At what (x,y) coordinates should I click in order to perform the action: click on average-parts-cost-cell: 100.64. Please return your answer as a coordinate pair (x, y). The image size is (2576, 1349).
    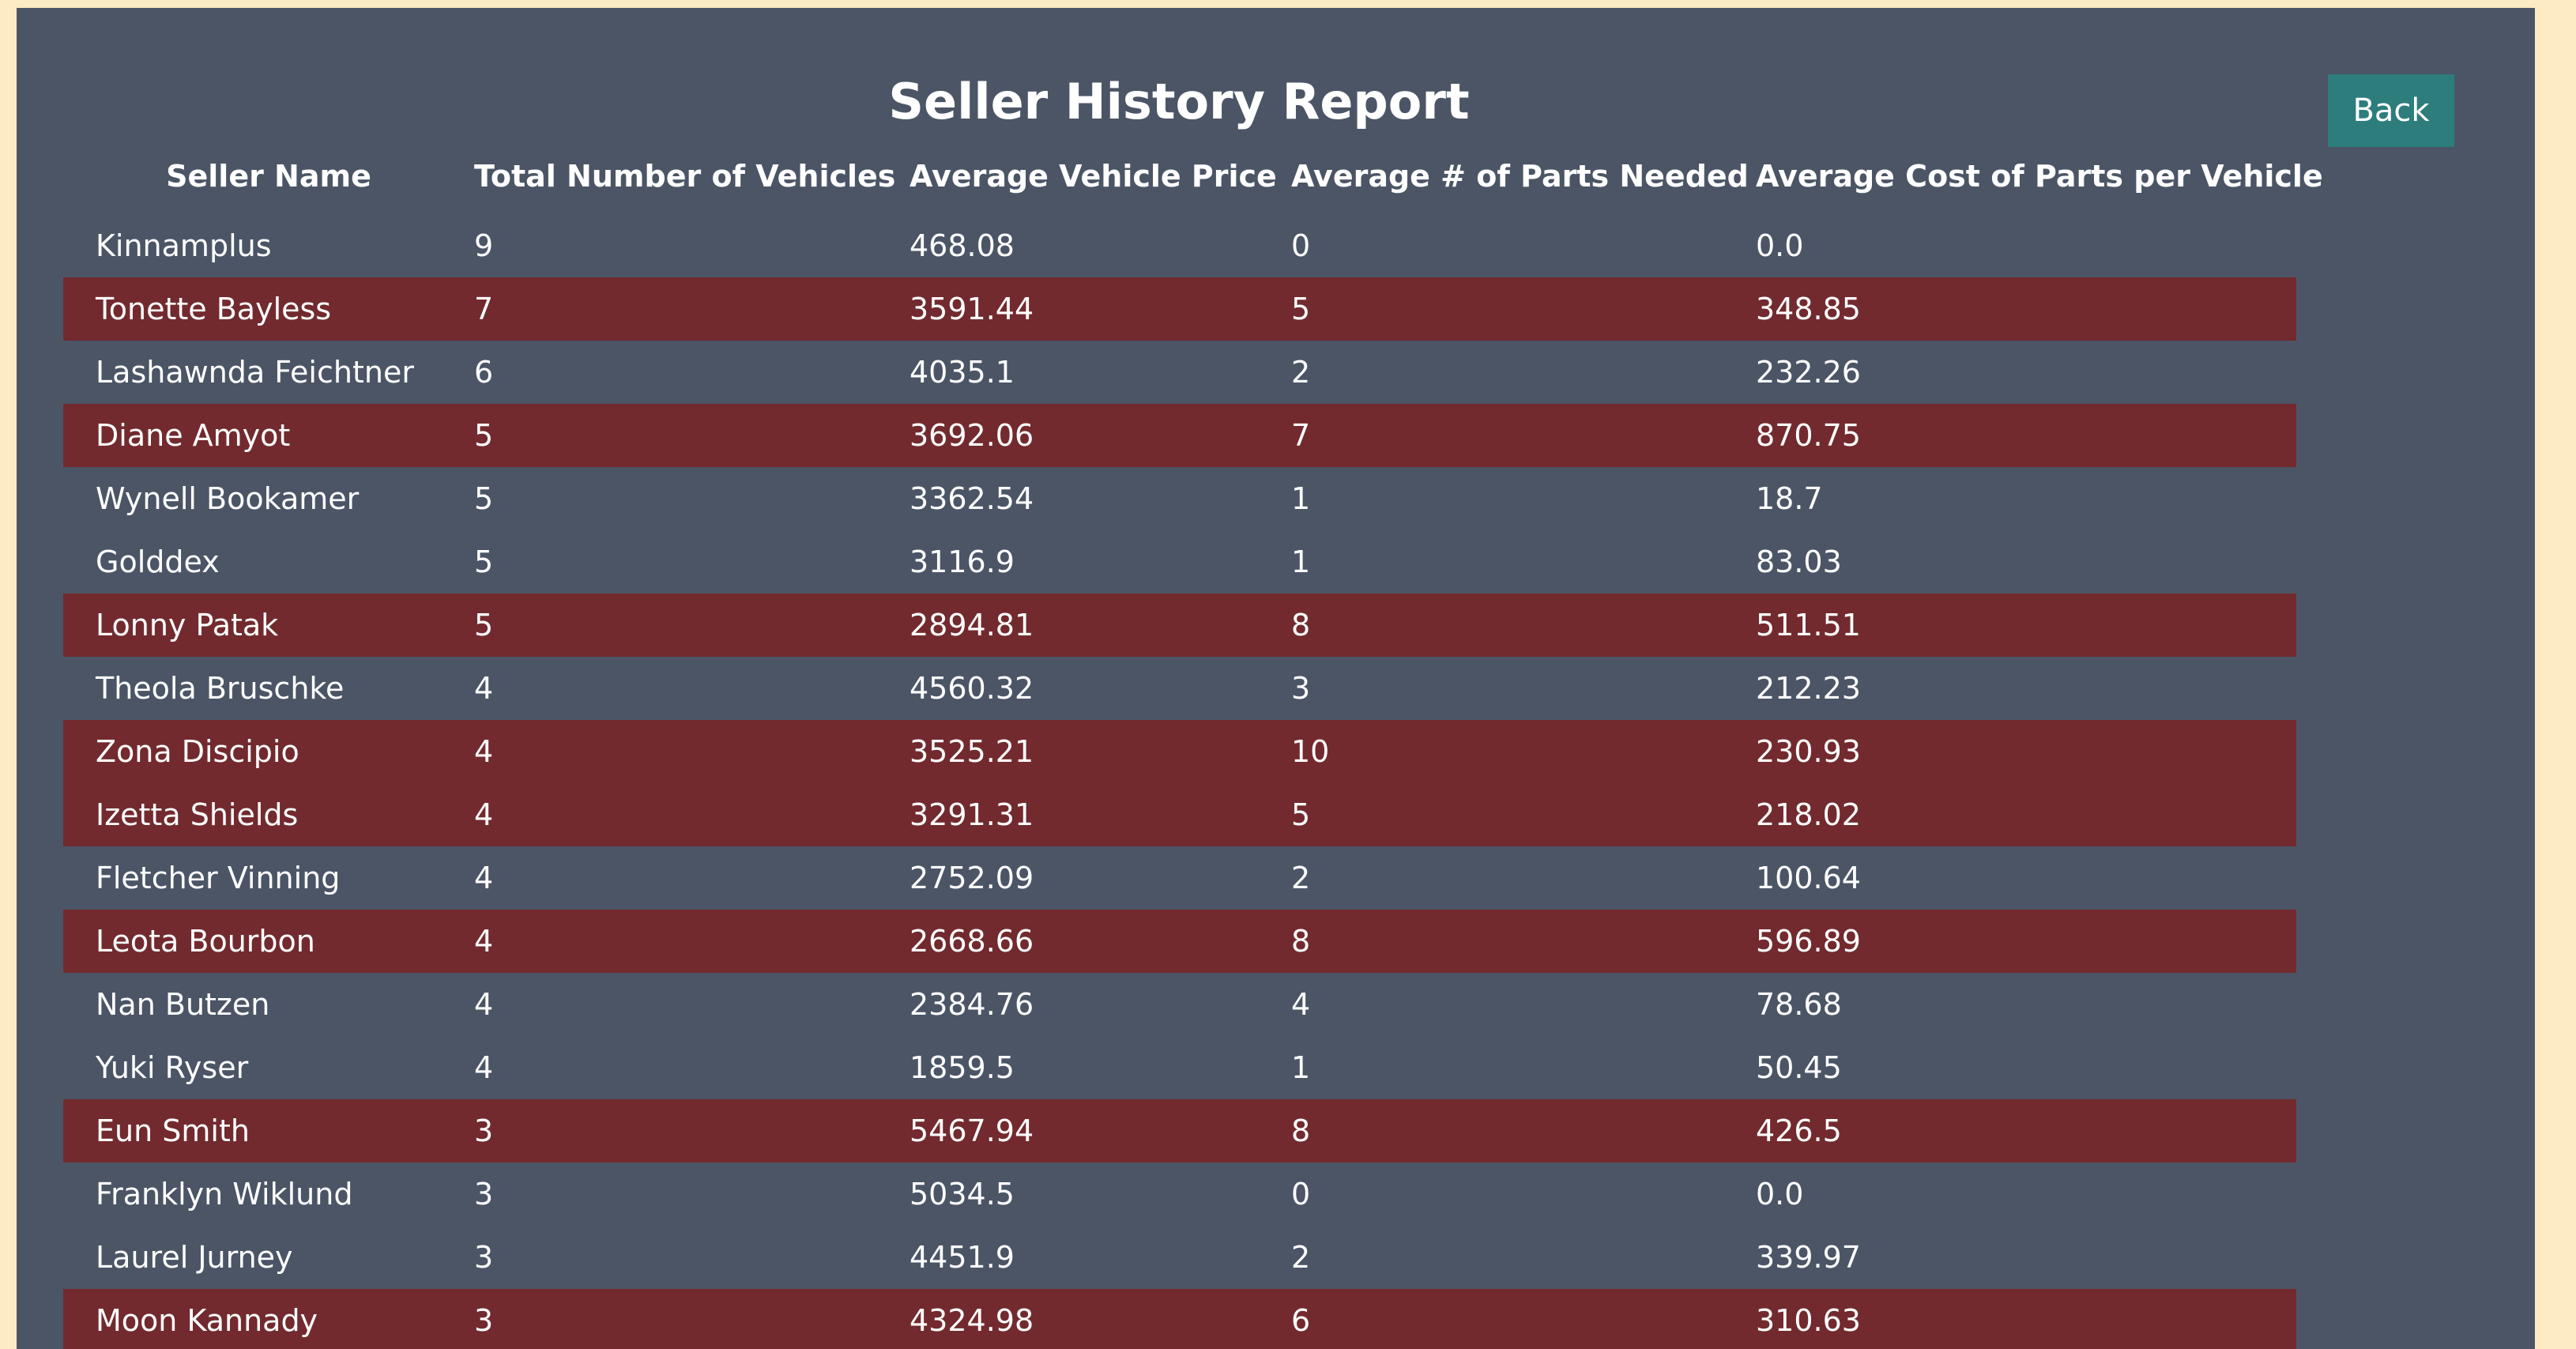
    Looking at the image, I should click on (1808, 878).